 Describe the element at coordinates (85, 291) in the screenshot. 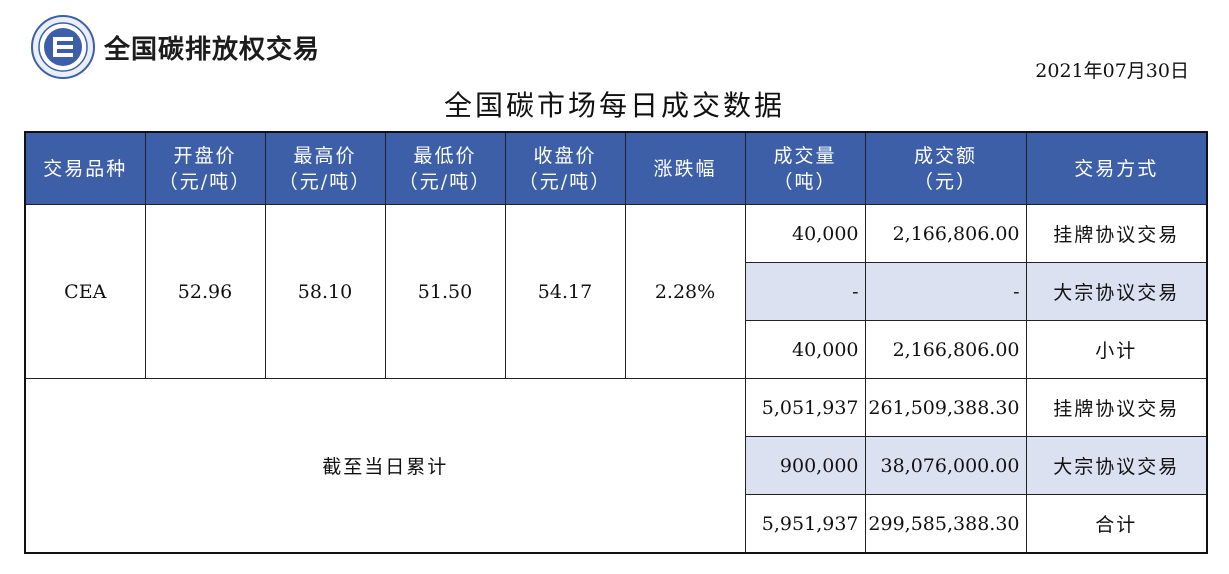

I see `cell-product: CEA` at that location.